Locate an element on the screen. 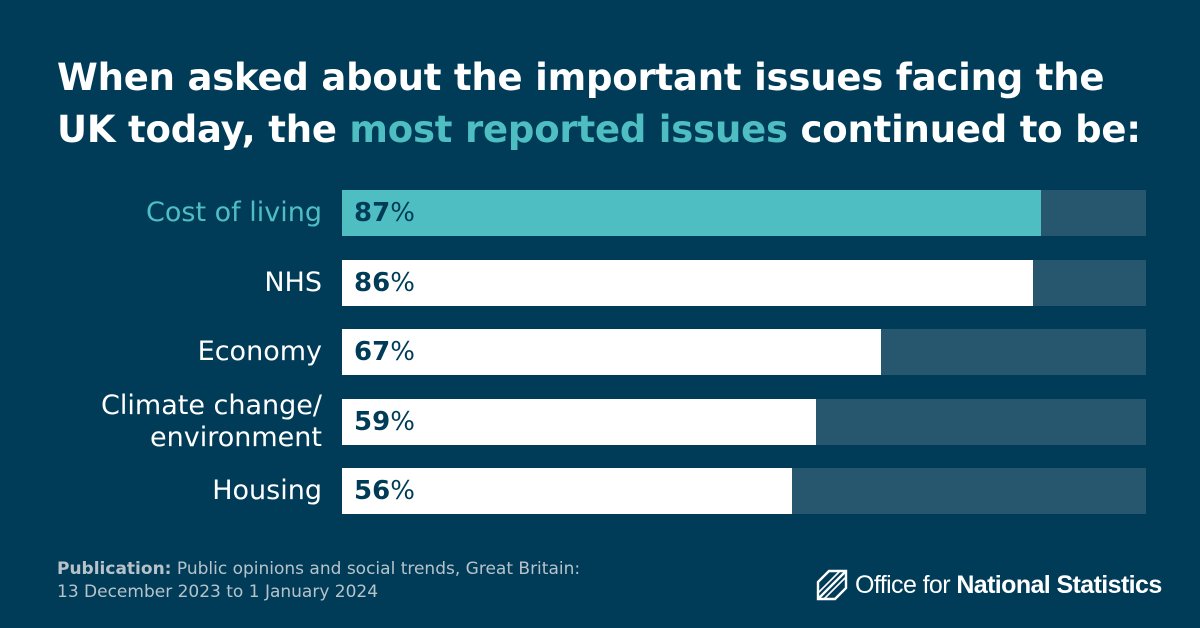 The image size is (1200, 628). ons-logo-text-light: Office for is located at coordinates (906, 584).